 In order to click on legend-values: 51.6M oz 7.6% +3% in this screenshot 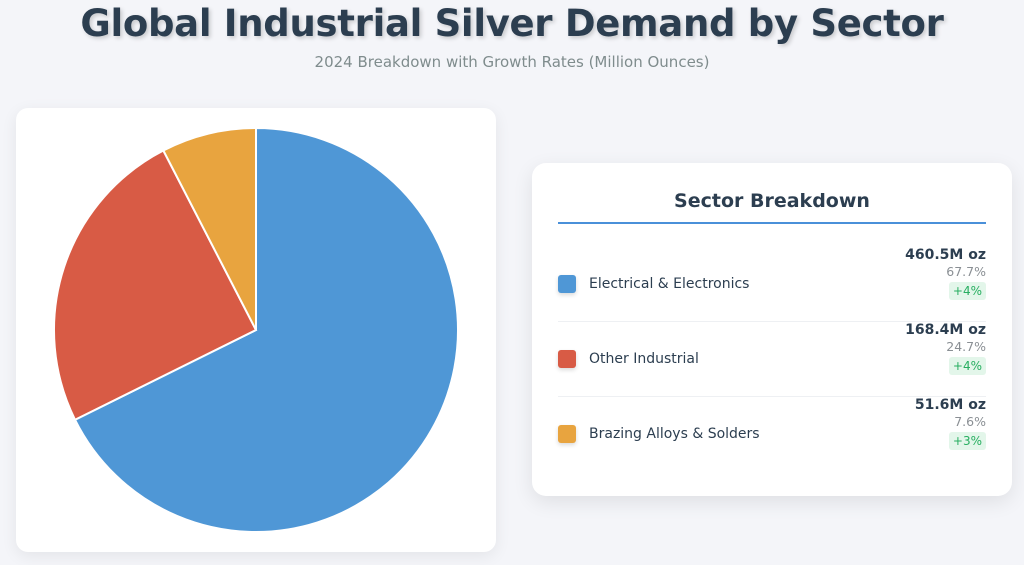, I will do `click(950, 423)`.